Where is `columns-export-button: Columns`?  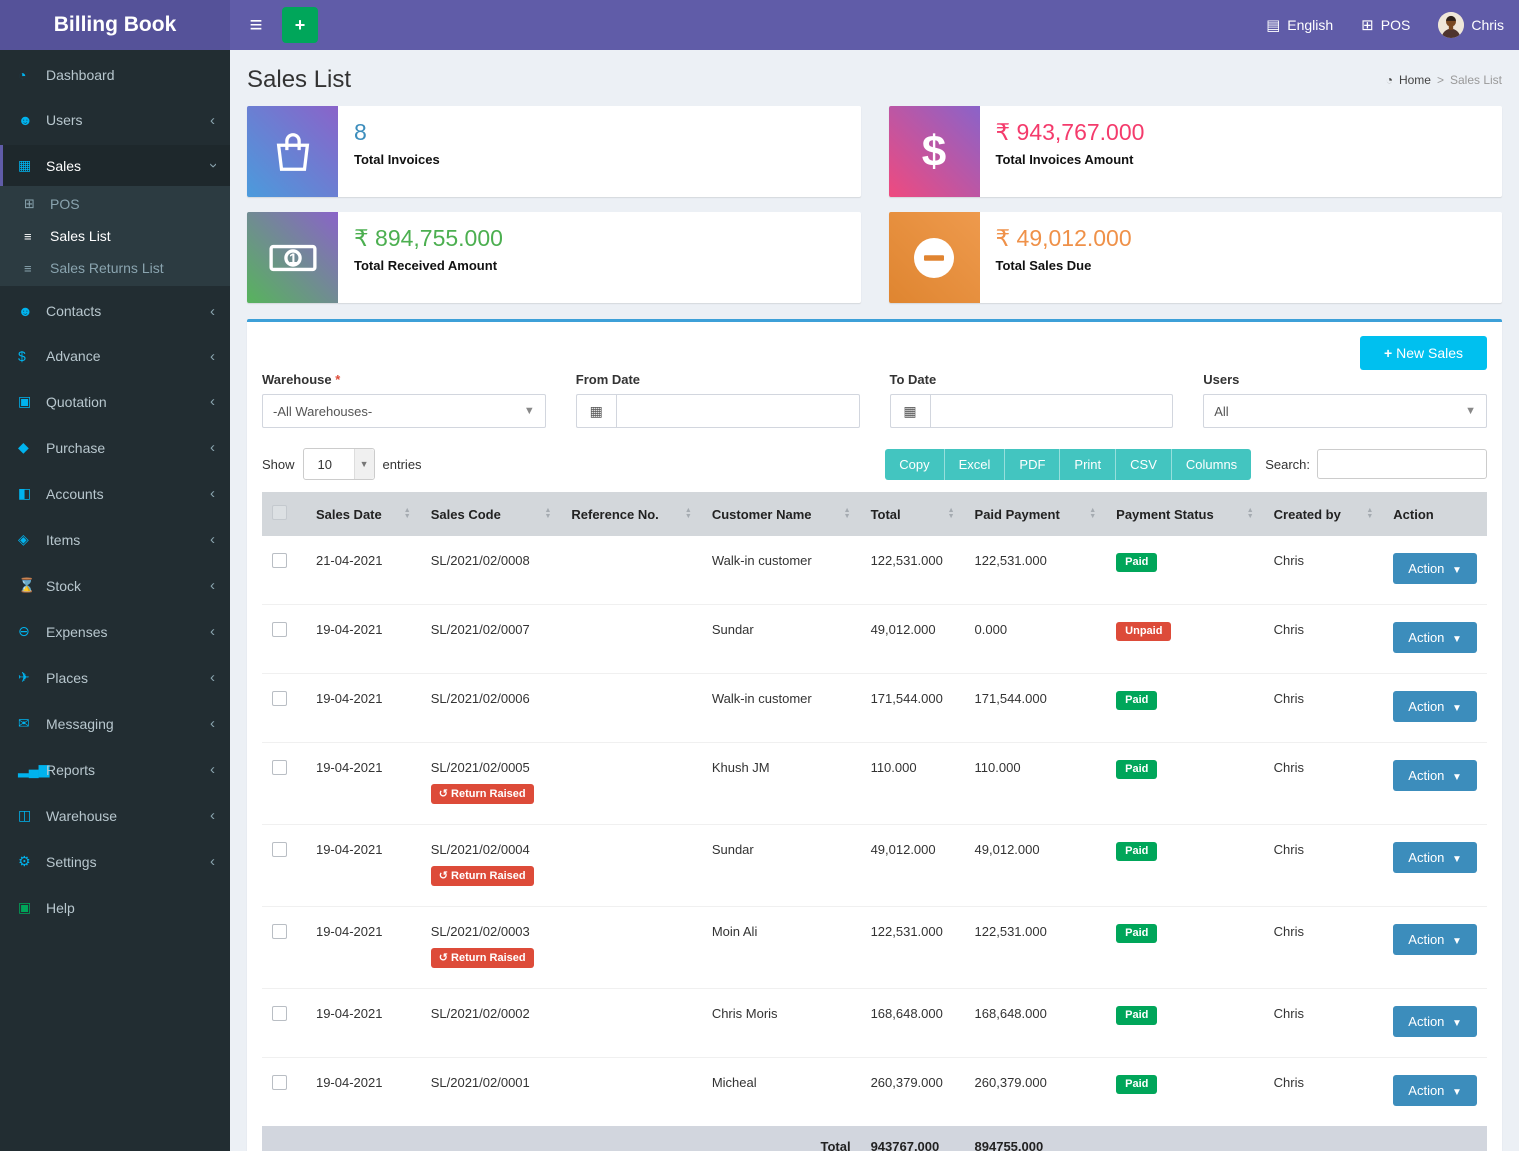
columns-export-button: Columns is located at coordinates (1211, 464).